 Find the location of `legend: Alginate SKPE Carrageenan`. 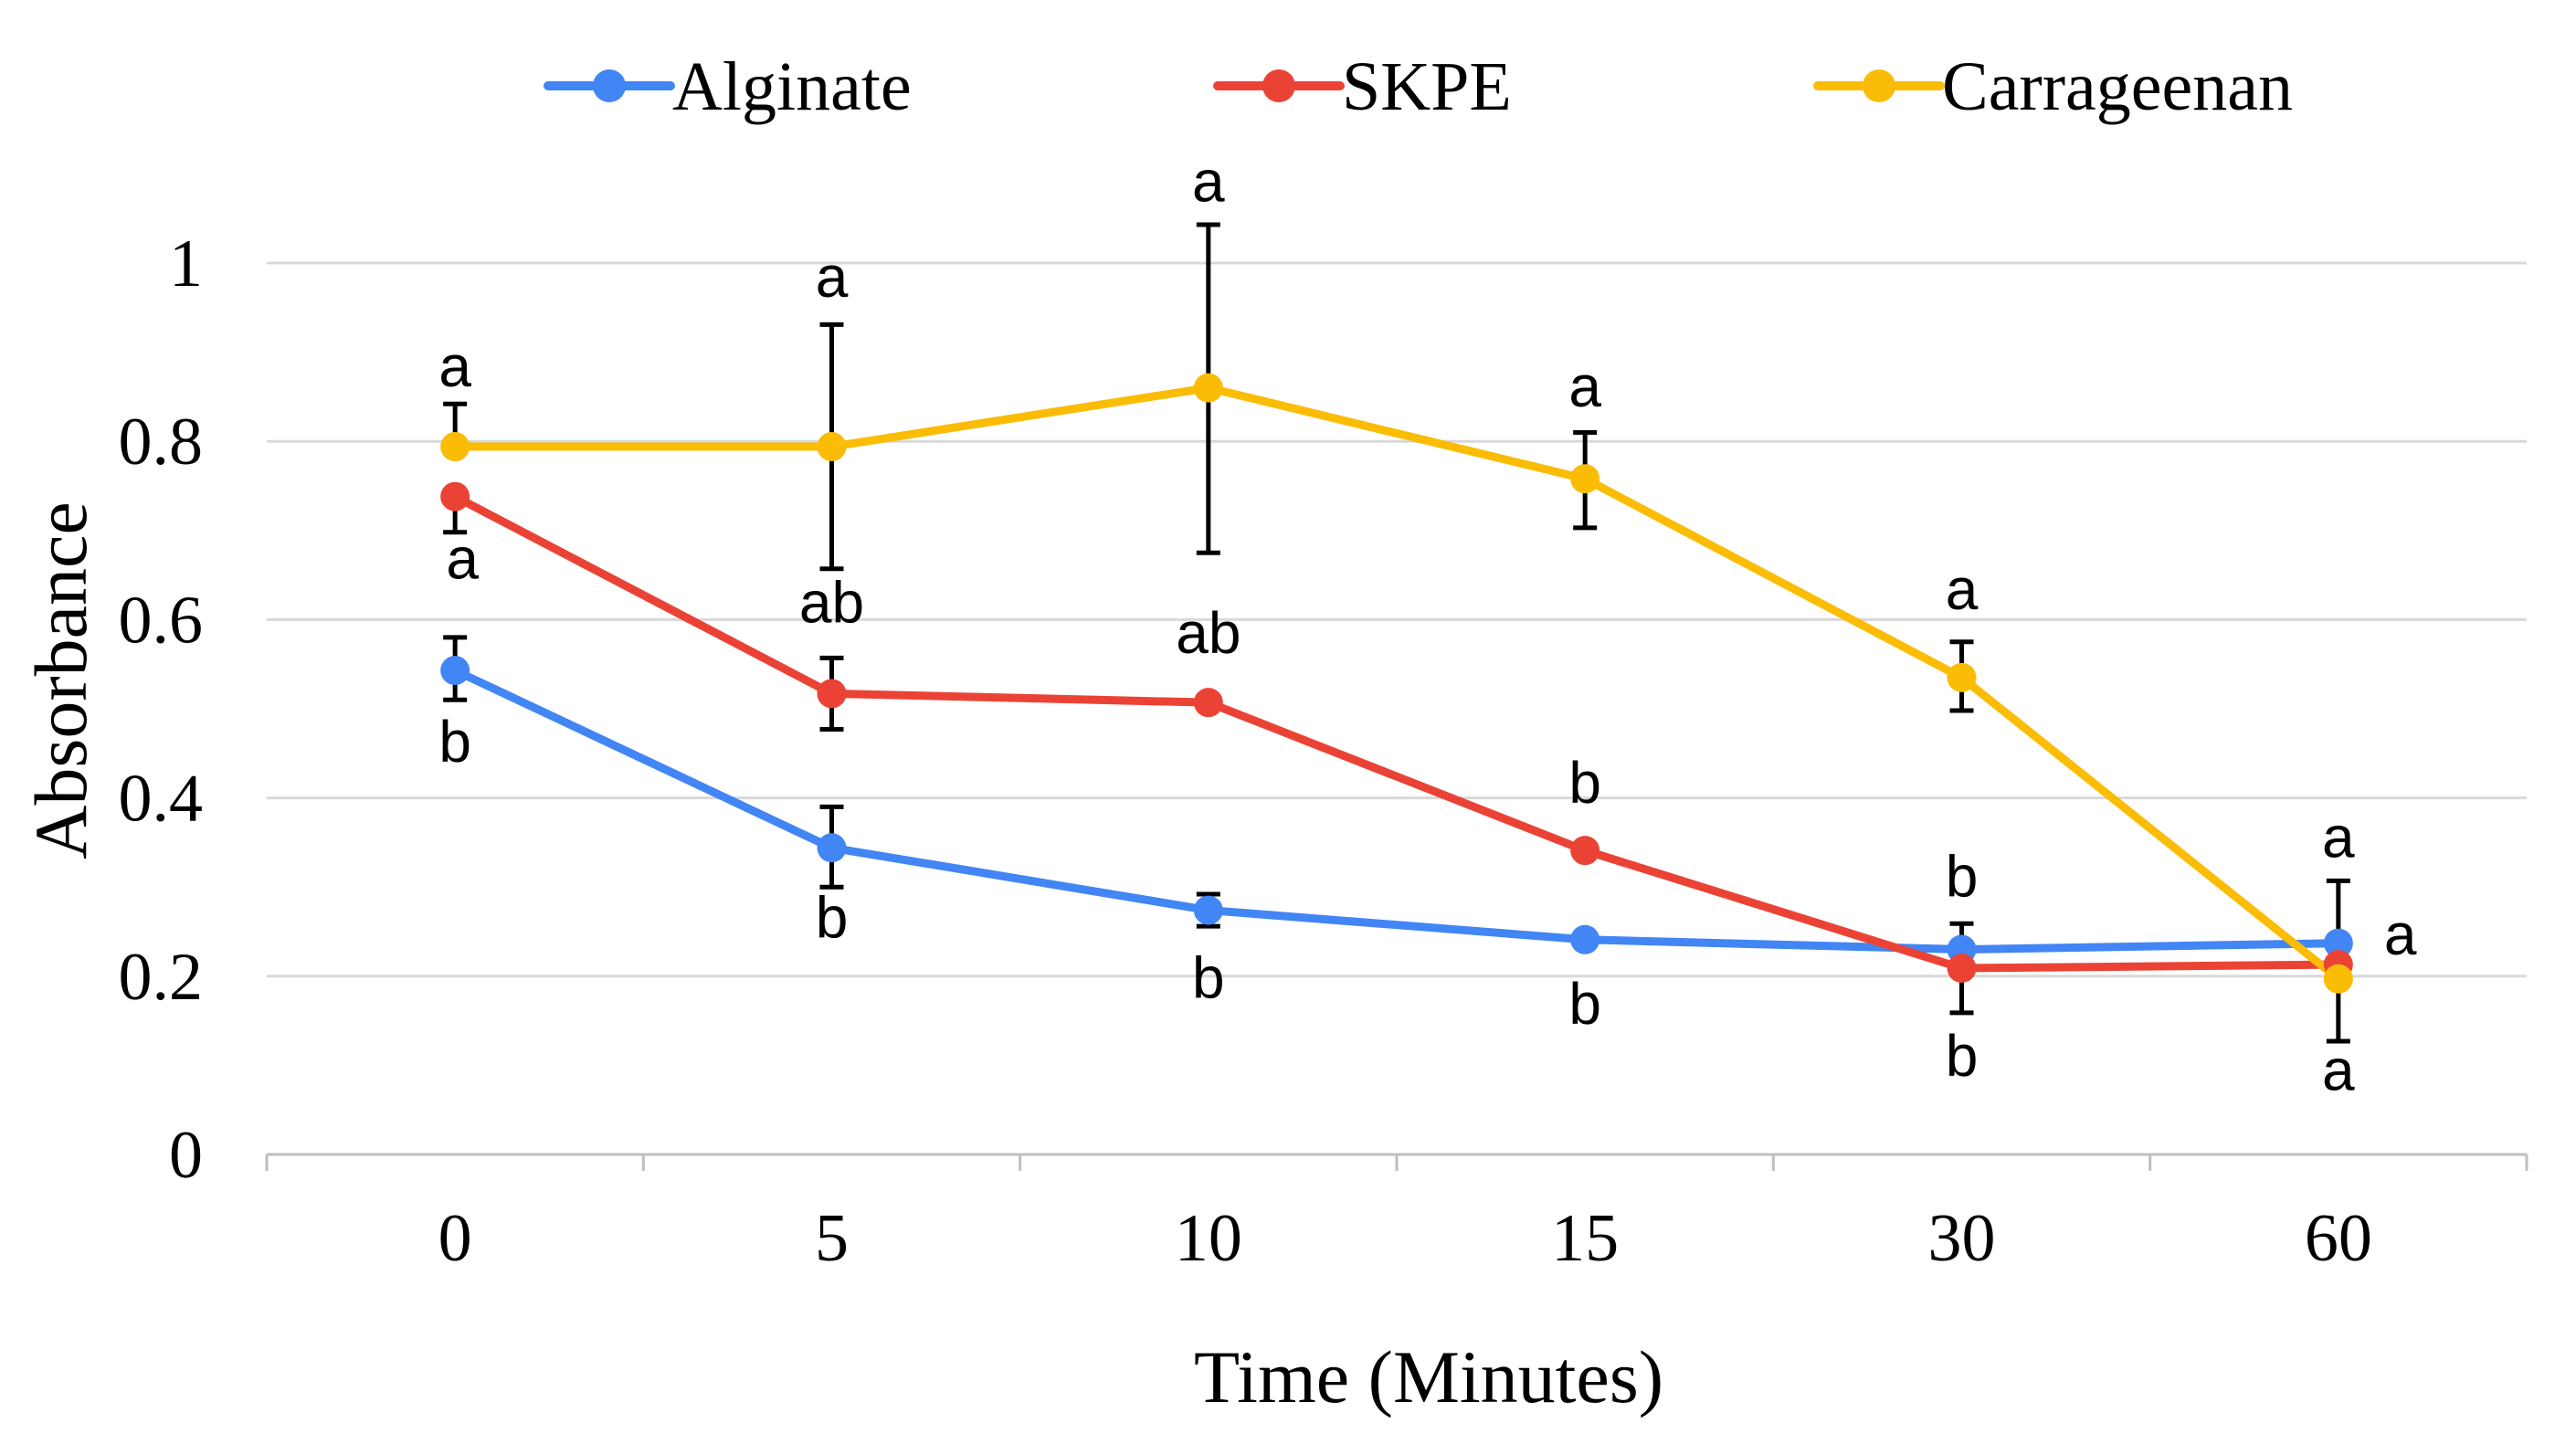

legend: Alginate SKPE Carrageenan is located at coordinates (1418, 86).